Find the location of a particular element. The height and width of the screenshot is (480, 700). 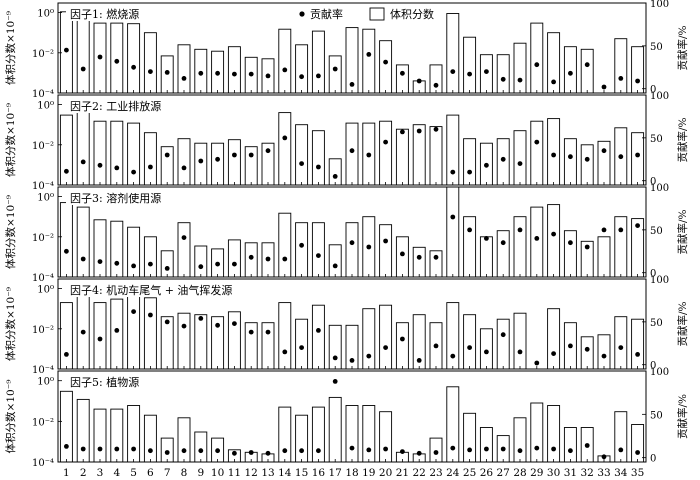

x-tick-label: 10 is located at coordinates (217, 473).